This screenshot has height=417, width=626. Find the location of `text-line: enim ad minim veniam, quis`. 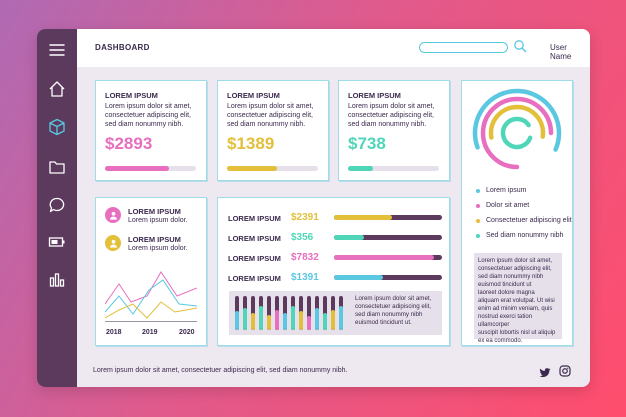

text-line: enim ad minim veniam, quis is located at coordinates (515, 309).